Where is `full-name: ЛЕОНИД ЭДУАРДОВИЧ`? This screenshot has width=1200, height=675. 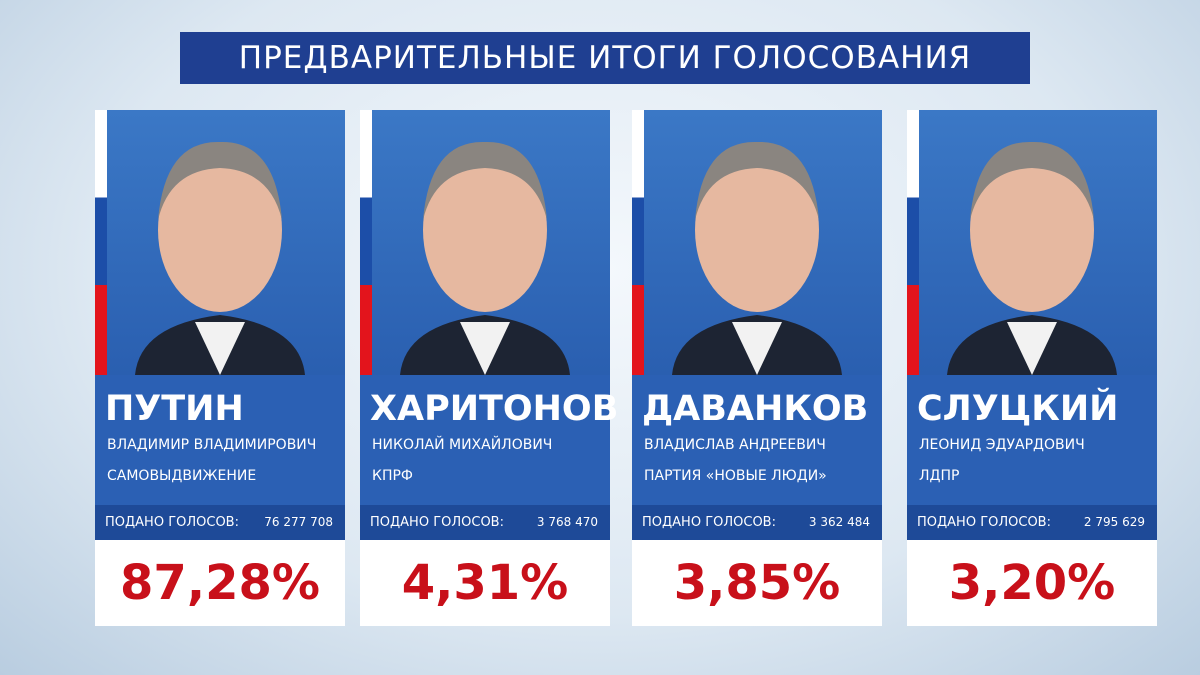 full-name: ЛЕОНИД ЭДУАРДОВИЧ is located at coordinates (1002, 445).